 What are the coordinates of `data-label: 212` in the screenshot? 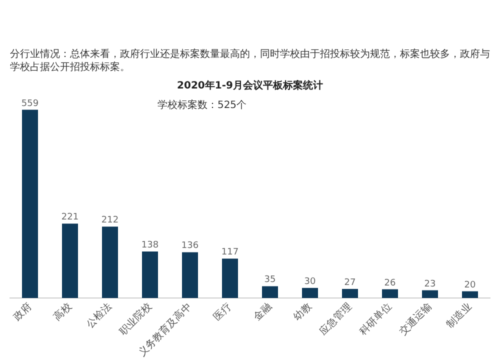 It's located at (110, 221).